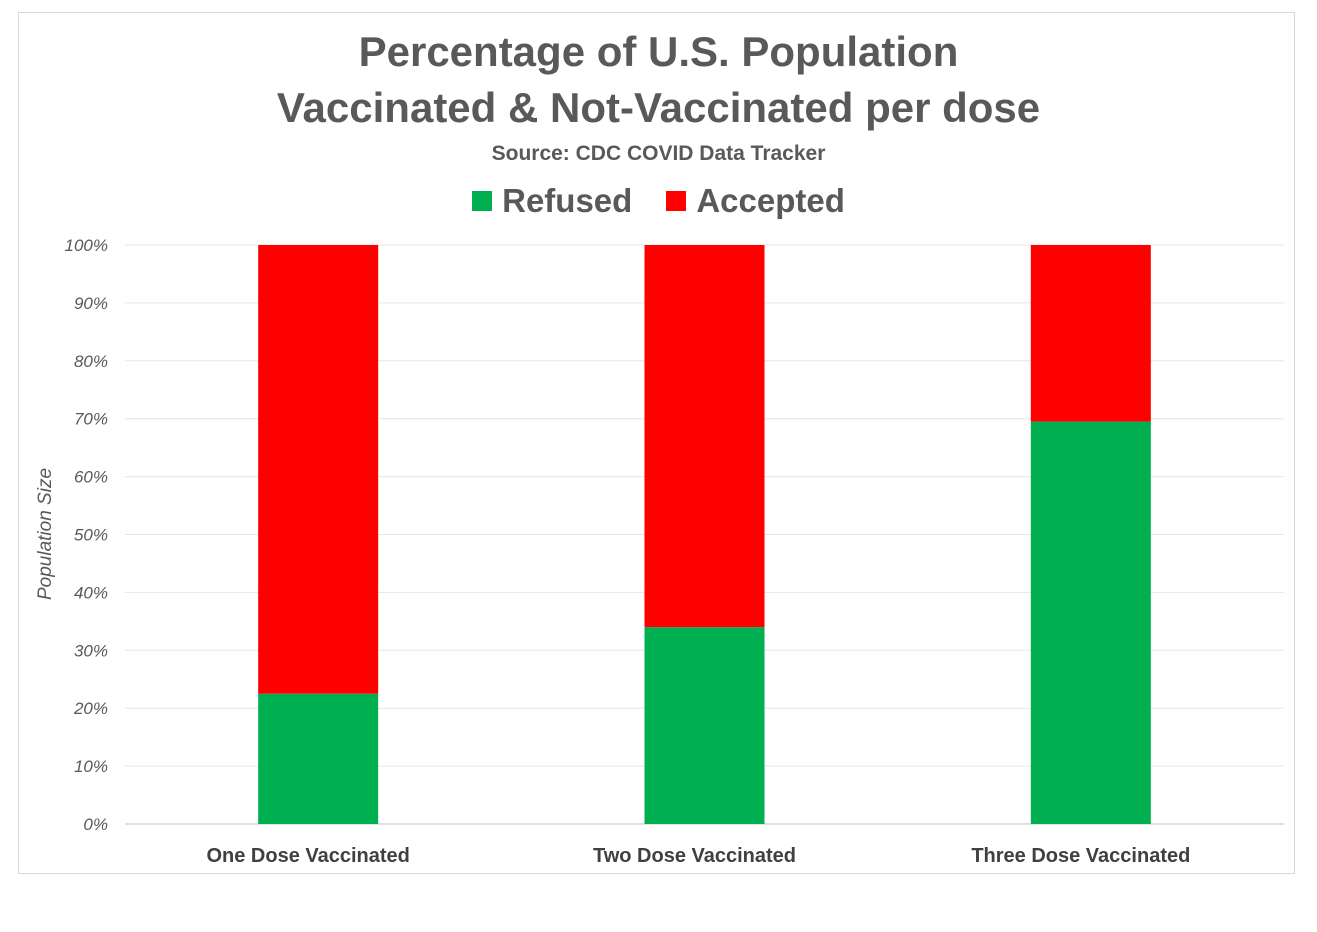 This screenshot has height=932, width=1317. I want to click on y-tick-label: 10%, so click(91, 766).